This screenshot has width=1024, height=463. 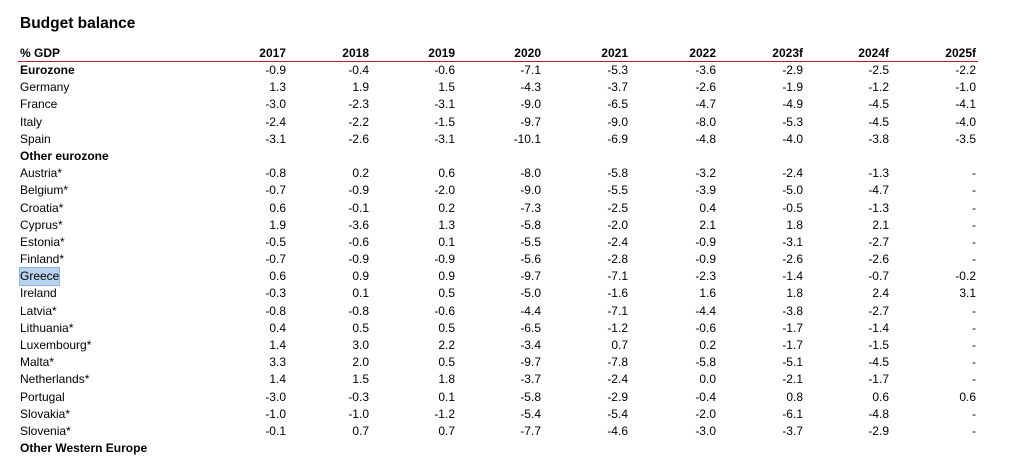 What do you see at coordinates (617, 413) in the screenshot?
I see `table-cell: -5.4` at bounding box center [617, 413].